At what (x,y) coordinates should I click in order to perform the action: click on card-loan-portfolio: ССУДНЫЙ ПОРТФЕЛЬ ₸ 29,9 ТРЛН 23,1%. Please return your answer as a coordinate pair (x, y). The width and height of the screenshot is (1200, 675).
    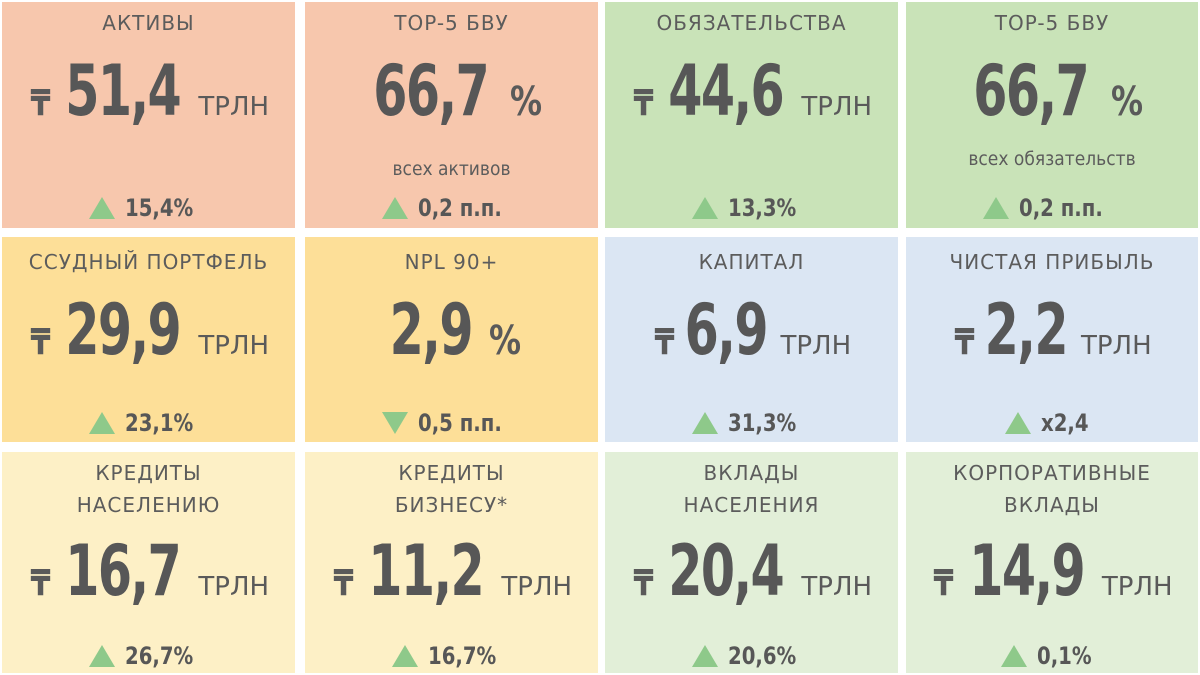
    Looking at the image, I should click on (148, 339).